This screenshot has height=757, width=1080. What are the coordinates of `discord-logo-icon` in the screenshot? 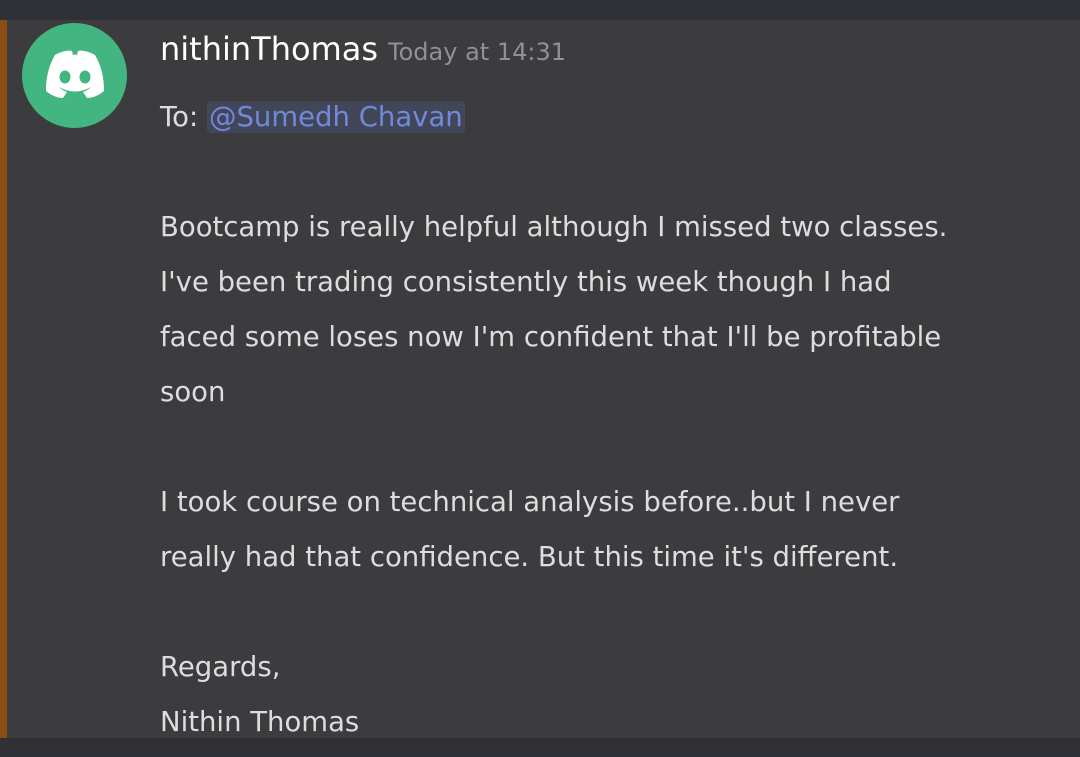 It's located at (75, 76).